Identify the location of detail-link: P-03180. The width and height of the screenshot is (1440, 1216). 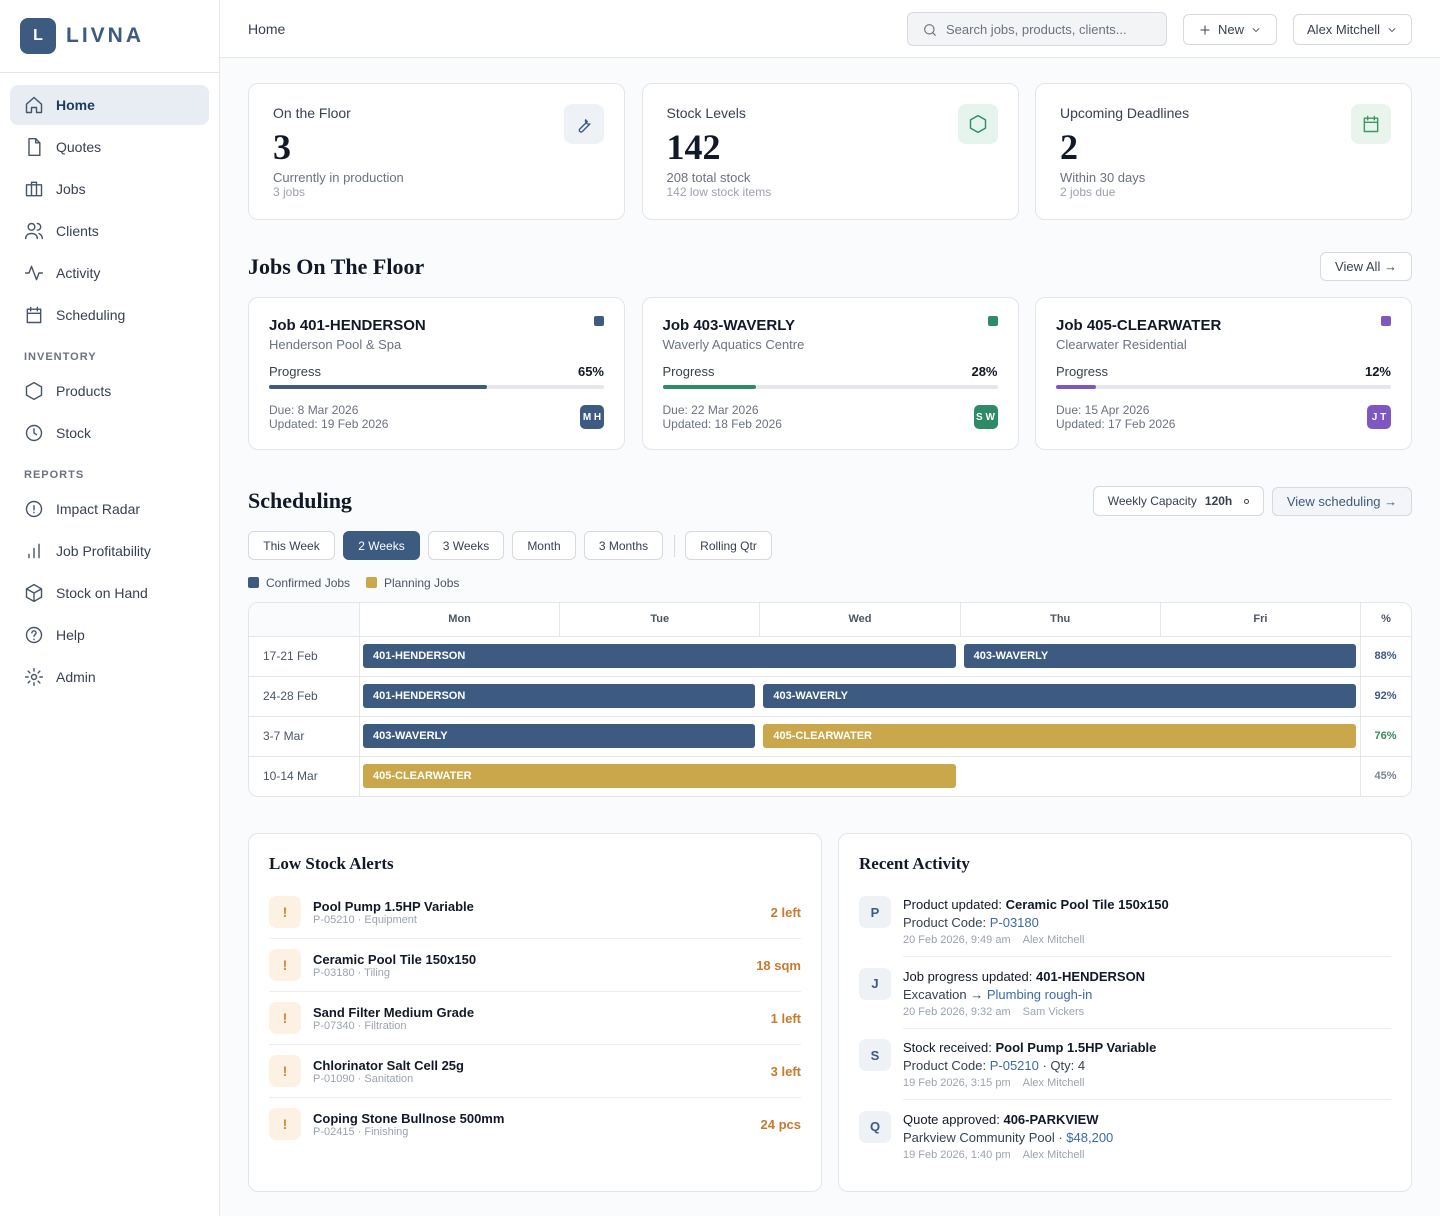
(1014, 922).